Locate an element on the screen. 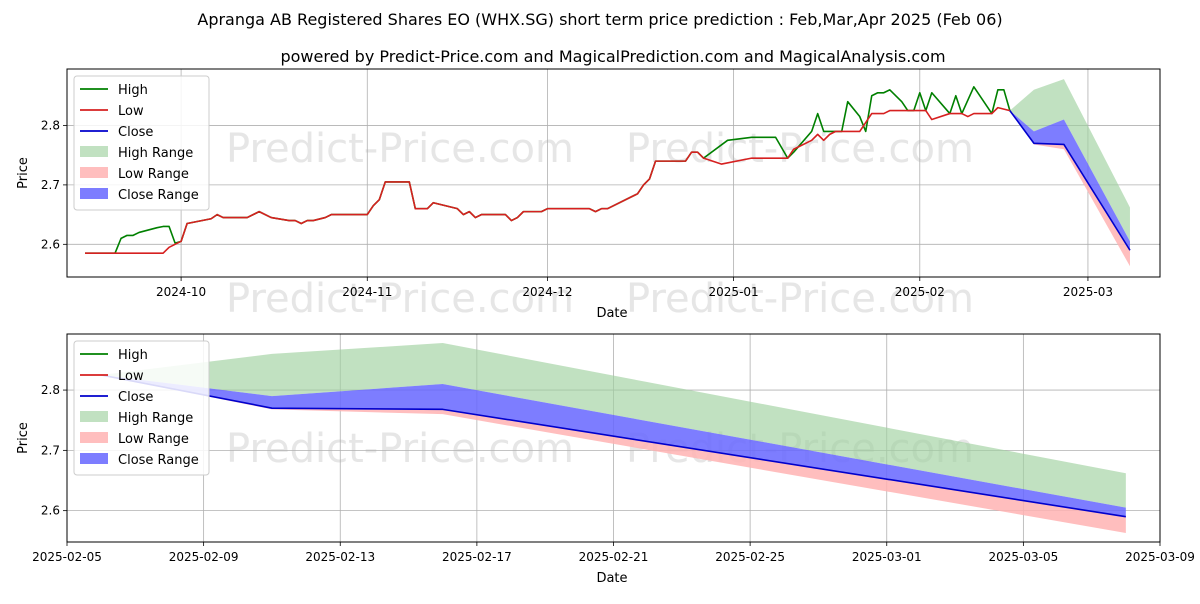 This screenshot has width=1200, height=604. x-tick-label: 2025-02 is located at coordinates (920, 292).